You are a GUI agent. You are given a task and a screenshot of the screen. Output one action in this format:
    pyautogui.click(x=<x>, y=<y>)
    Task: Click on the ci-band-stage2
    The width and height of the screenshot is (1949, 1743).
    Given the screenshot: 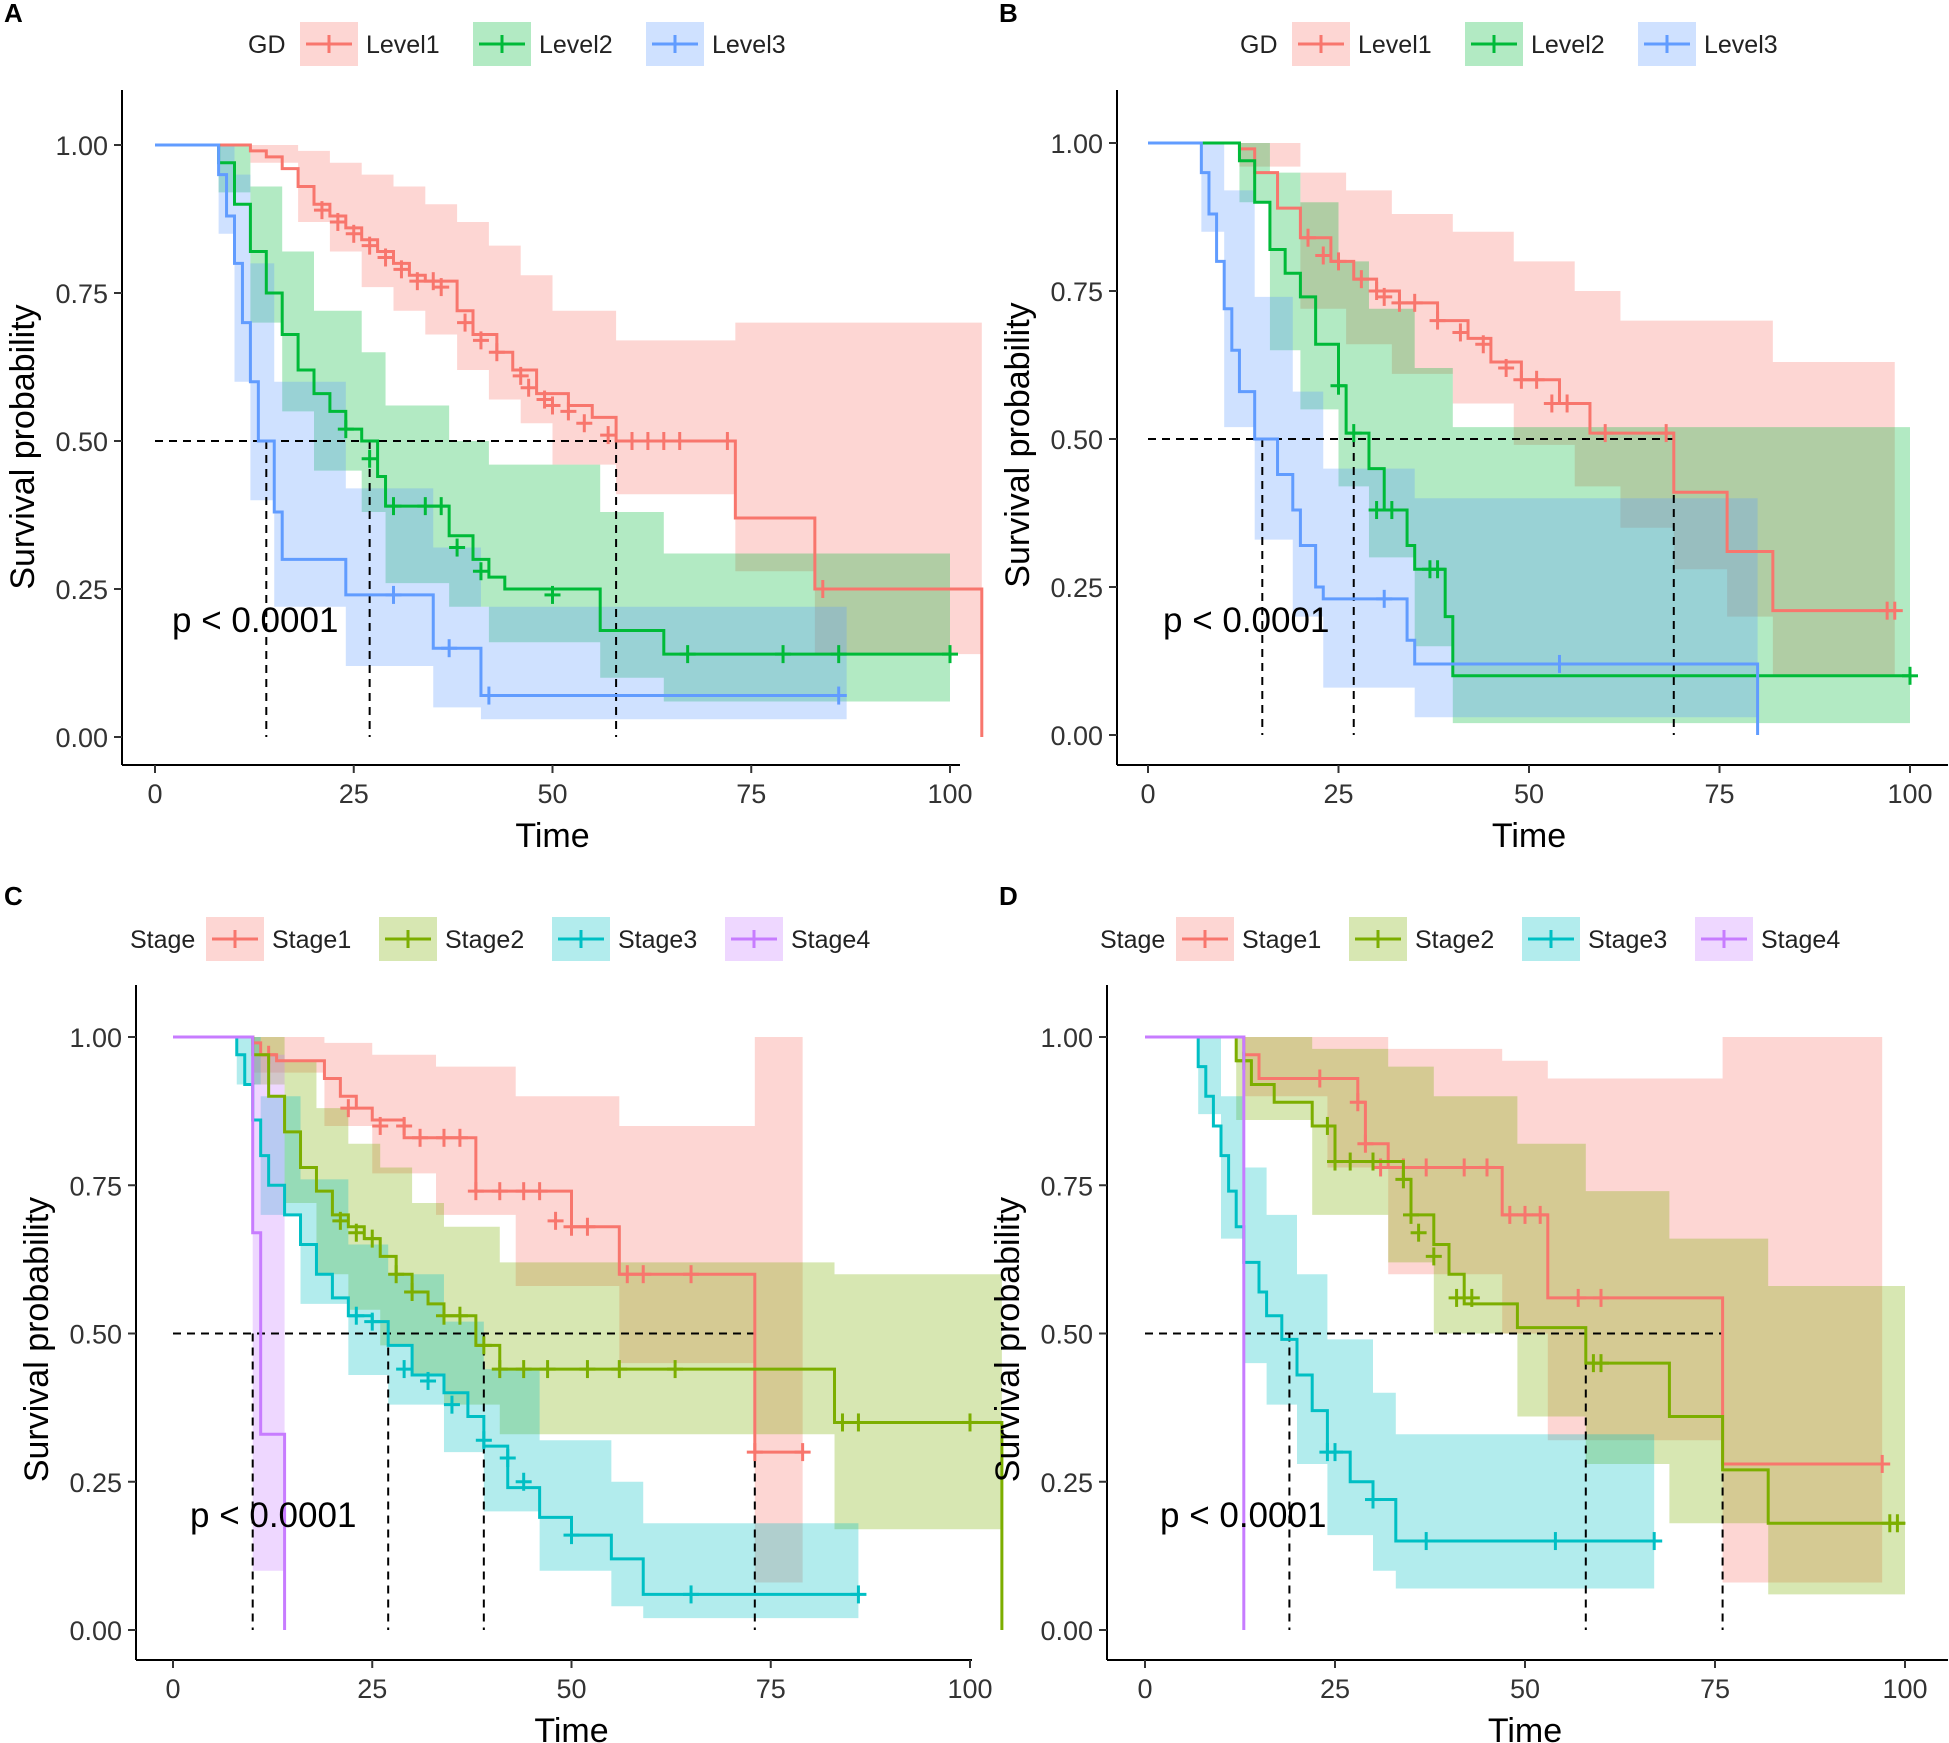 What is the action you would take?
    pyautogui.click(x=587, y=1333)
    